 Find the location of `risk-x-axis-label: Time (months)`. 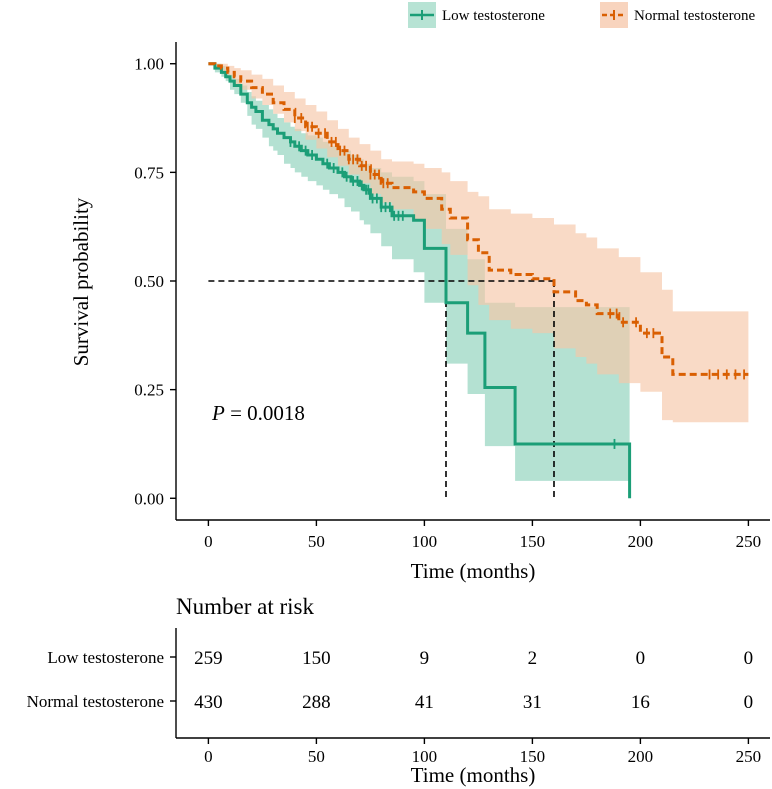

risk-x-axis-label: Time (months) is located at coordinates (473, 775).